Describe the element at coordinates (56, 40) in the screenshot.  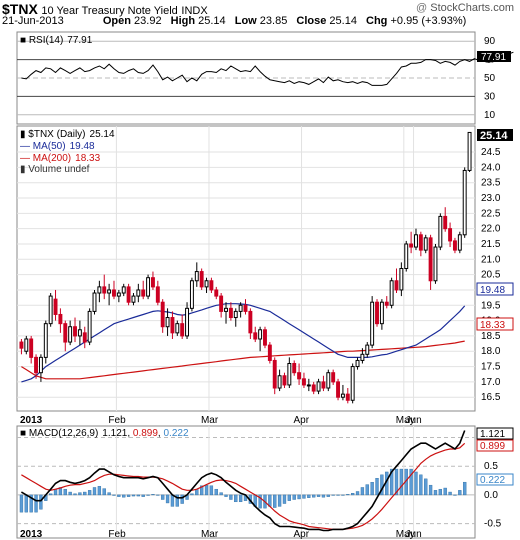
I see `rsi-legend: ■ RSI(14) 77.91` at that location.